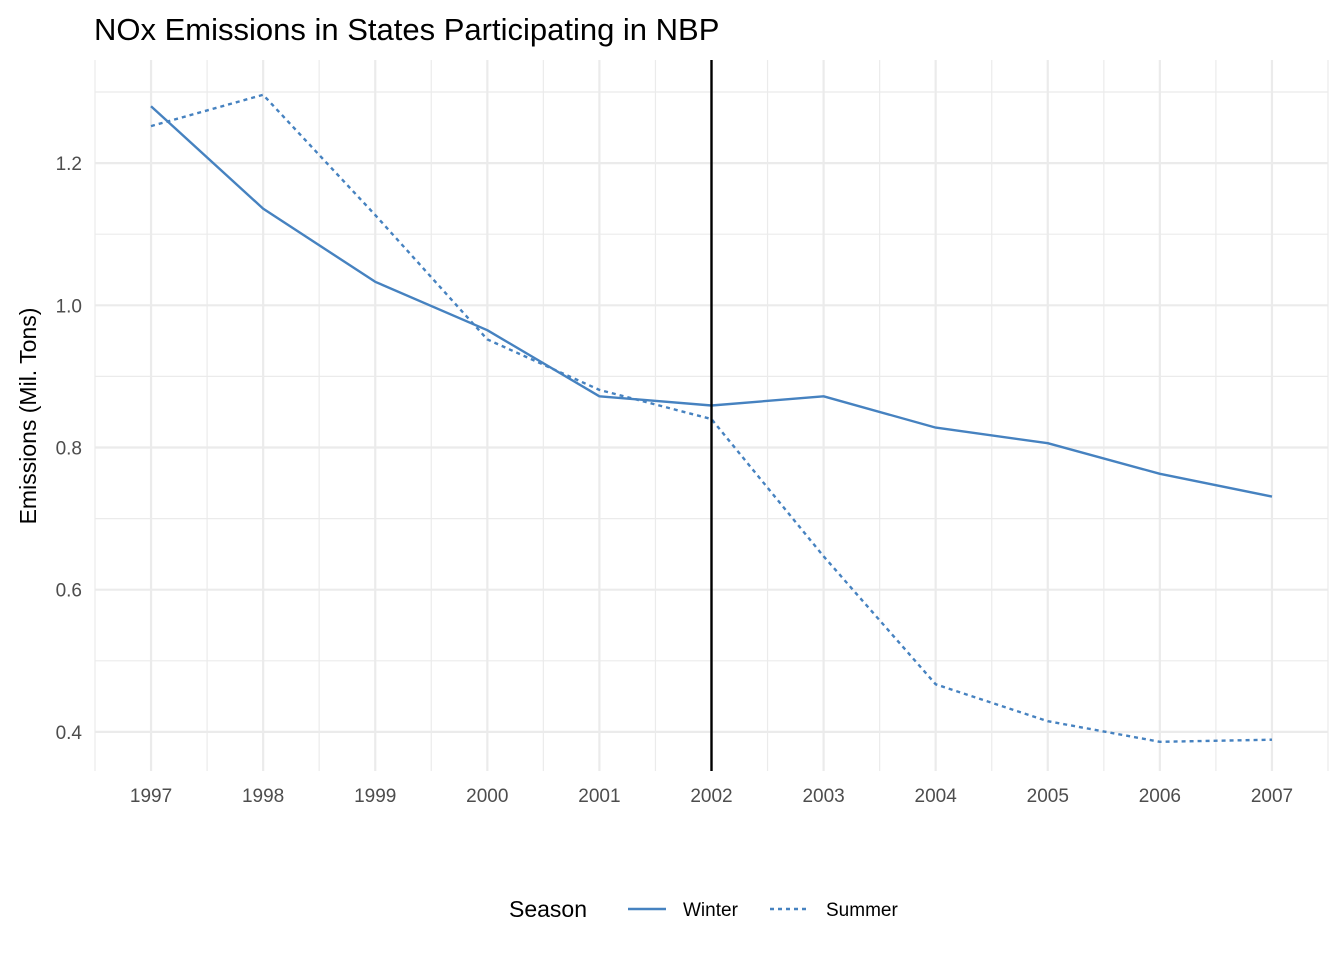 Image resolution: width=1344 pixels, height=960 pixels. Describe the element at coordinates (823, 796) in the screenshot. I see `x-tick-label: 2003` at that location.